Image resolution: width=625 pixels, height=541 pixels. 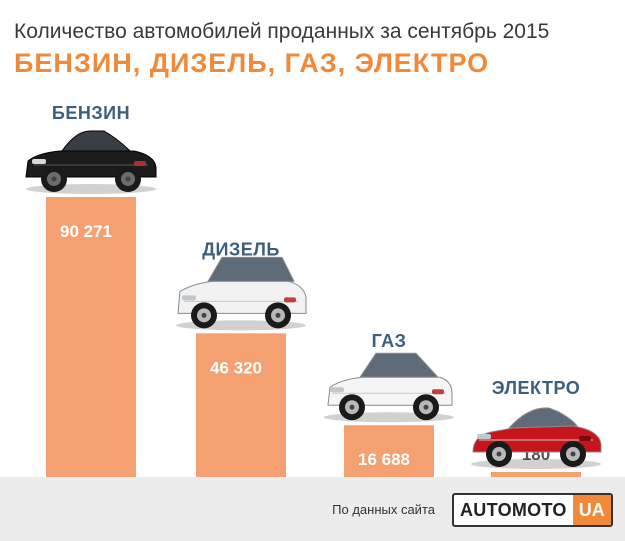 I want to click on compact-car-icon, so click(x=389, y=387).